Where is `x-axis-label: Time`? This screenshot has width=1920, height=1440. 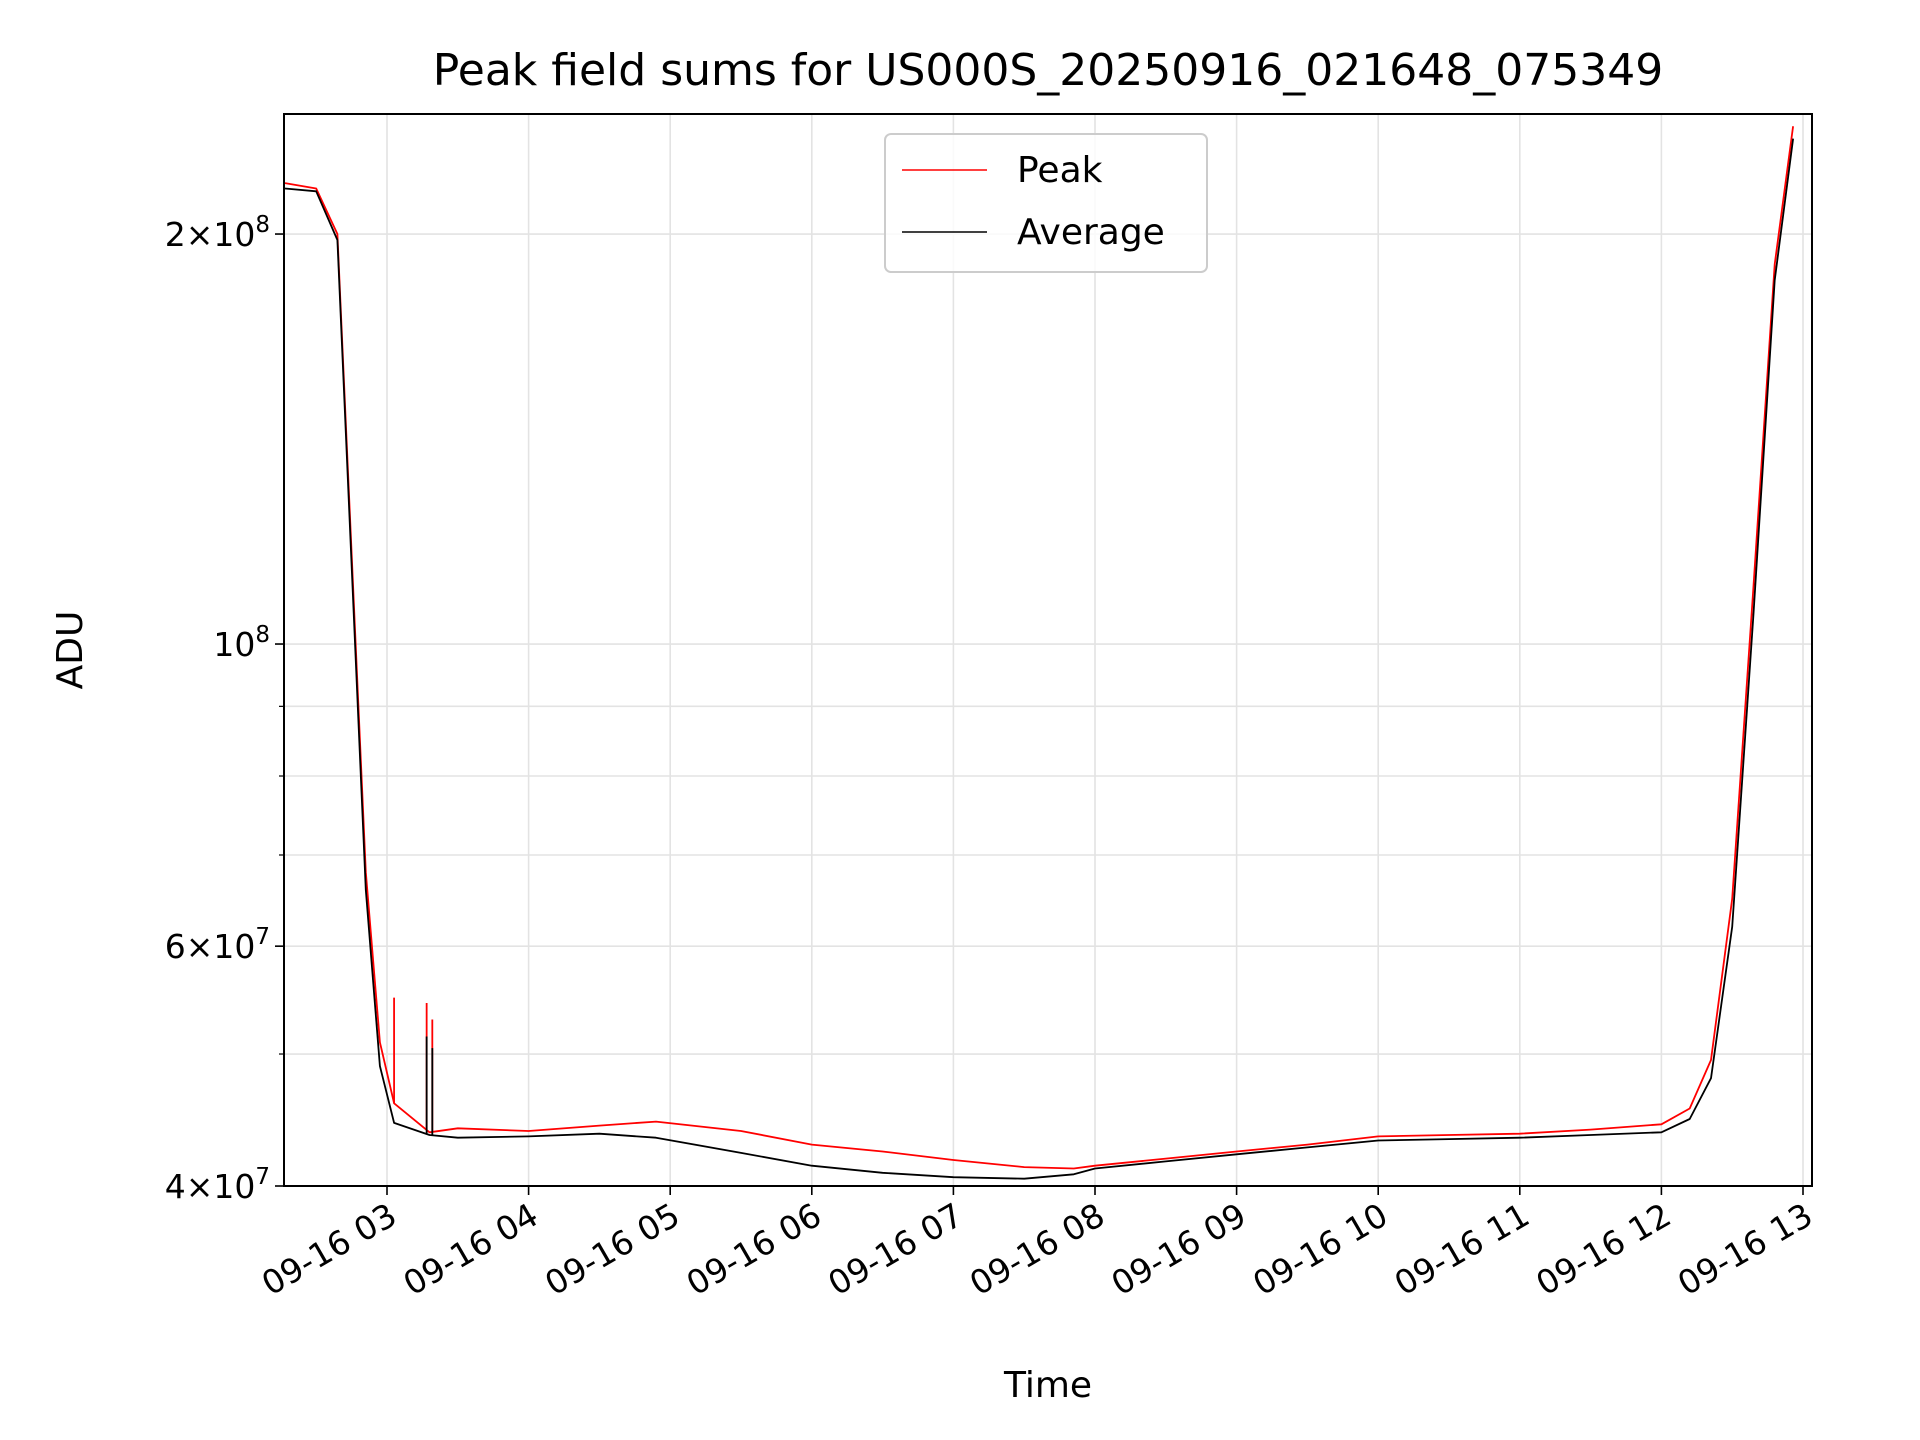 x-axis-label: Time is located at coordinates (1047, 1385).